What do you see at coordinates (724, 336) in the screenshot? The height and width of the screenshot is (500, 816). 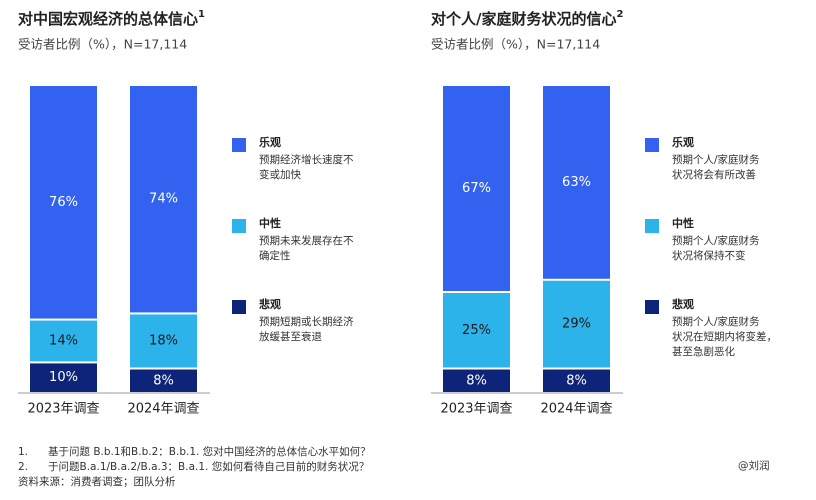 I see `legend-description: 状况在短期内将变差，` at bounding box center [724, 336].